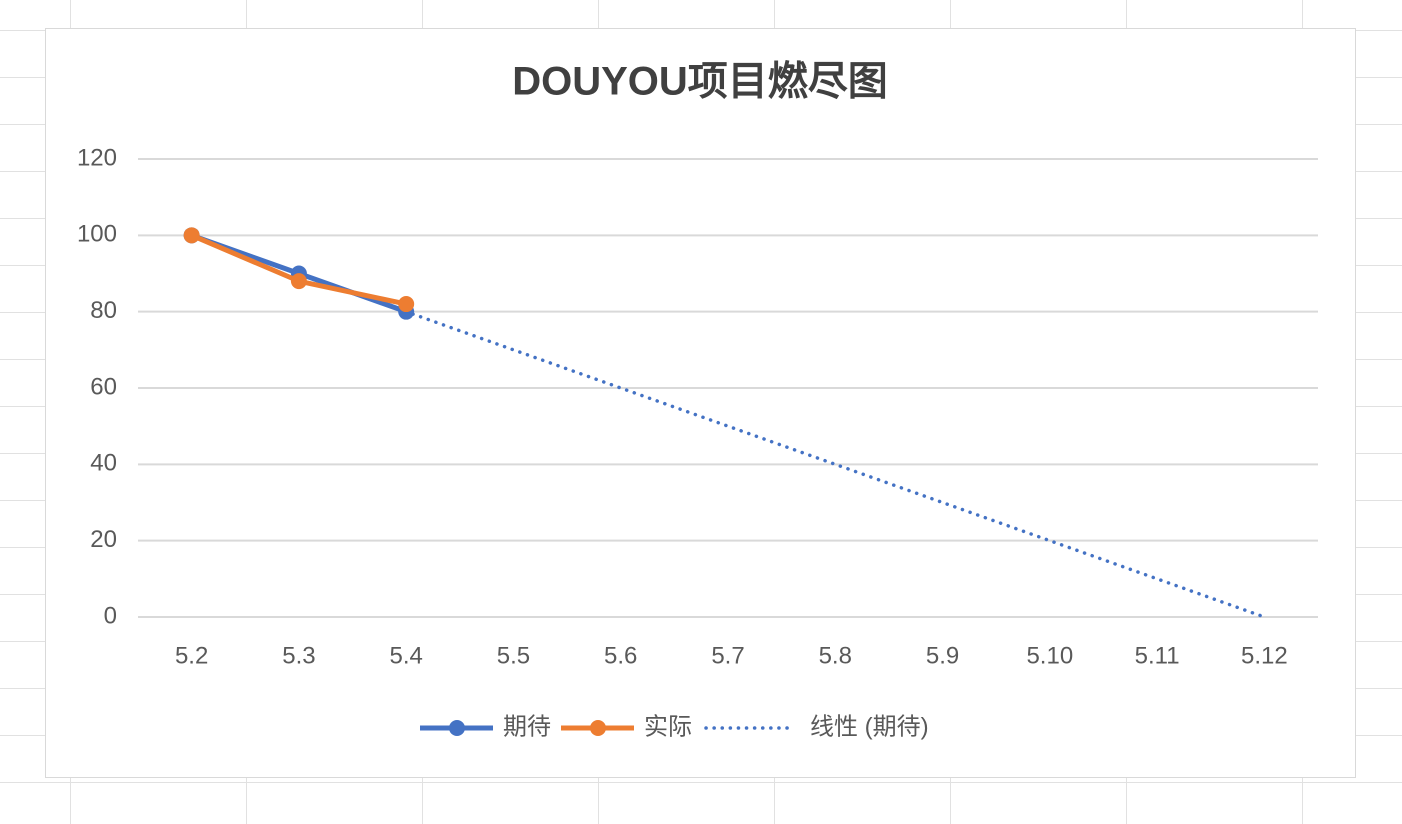 The height and width of the screenshot is (824, 1402). I want to click on y-tick-label: 120, so click(97, 157).